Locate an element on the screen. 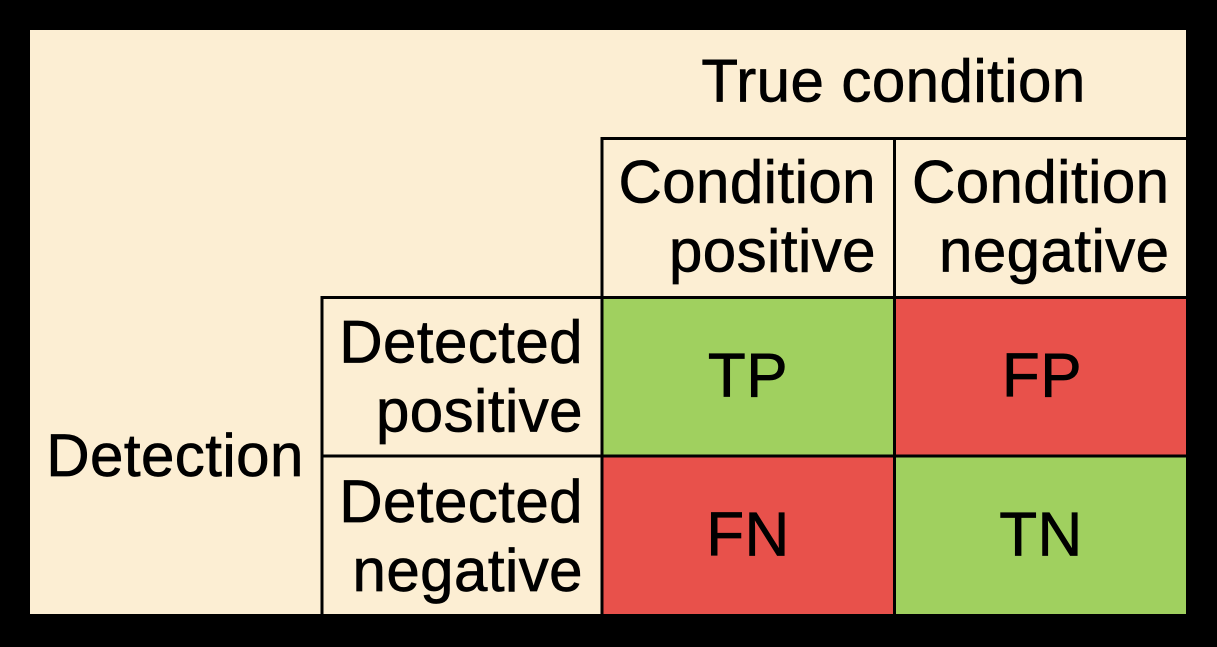 Image resolution: width=1217 pixels, height=647 pixels. svg-text: True condition is located at coordinates (893, 81).